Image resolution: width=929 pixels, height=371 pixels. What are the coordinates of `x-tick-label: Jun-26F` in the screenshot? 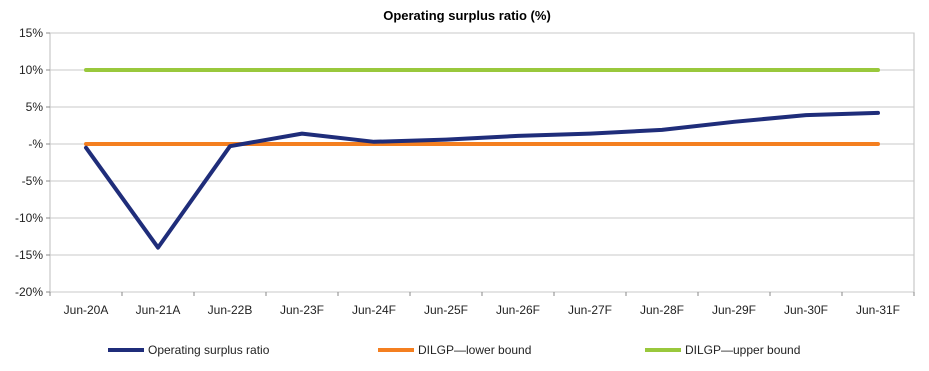 It's located at (518, 310).